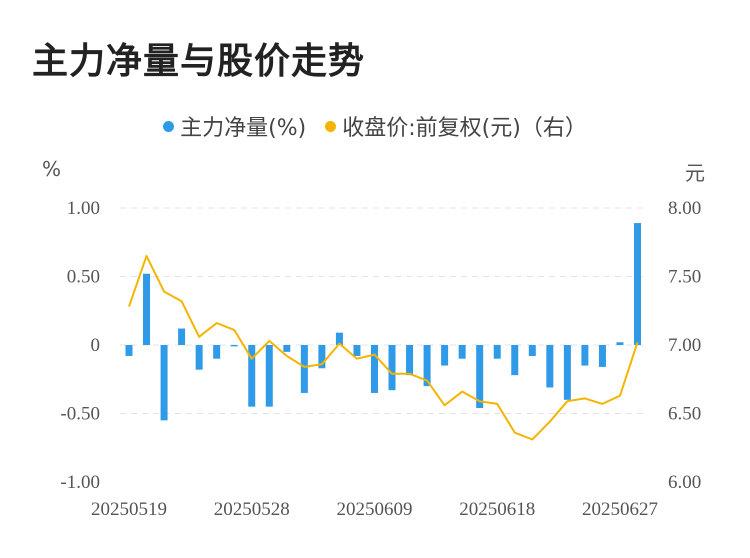 The height and width of the screenshot is (558, 750). What do you see at coordinates (252, 509) in the screenshot?
I see `x-axis-tick-label: 20250528` at bounding box center [252, 509].